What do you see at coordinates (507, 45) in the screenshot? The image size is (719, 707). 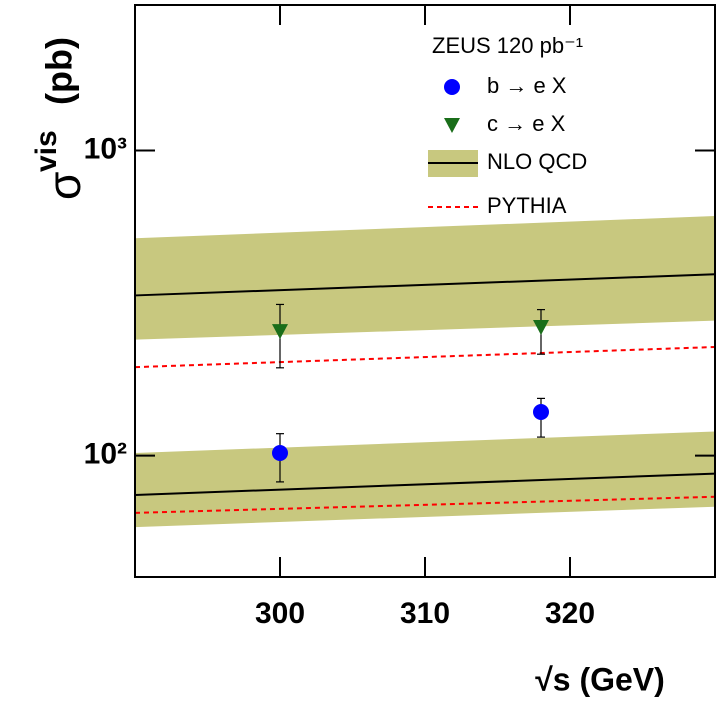 I see `legend-title: ZEUS 120 pb⁻¹` at bounding box center [507, 45].